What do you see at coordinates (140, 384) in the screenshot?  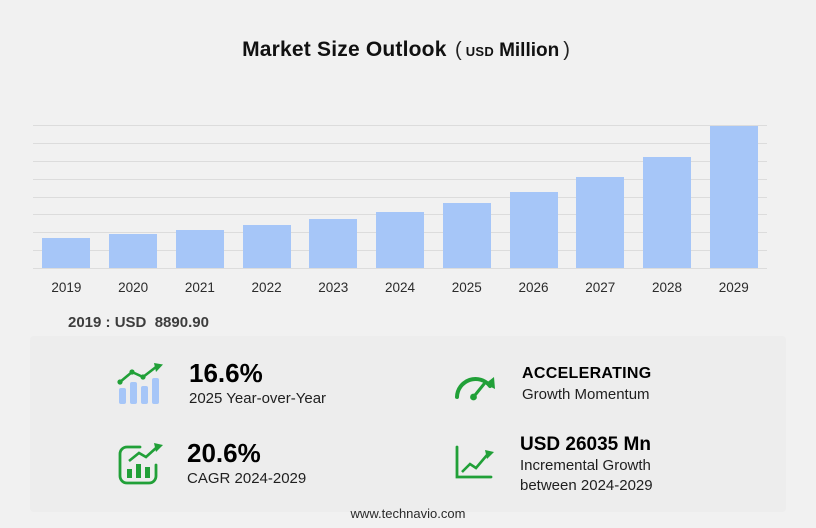 I see `bar-growth-icon` at bounding box center [140, 384].